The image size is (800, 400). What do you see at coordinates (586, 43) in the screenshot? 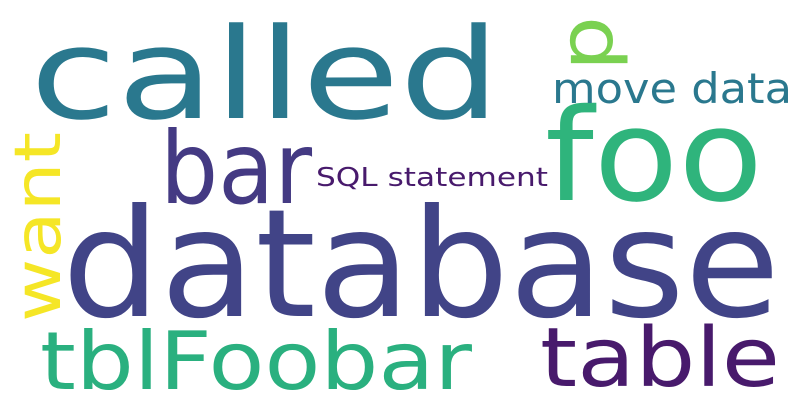
I see `word-p: p` at bounding box center [586, 43].